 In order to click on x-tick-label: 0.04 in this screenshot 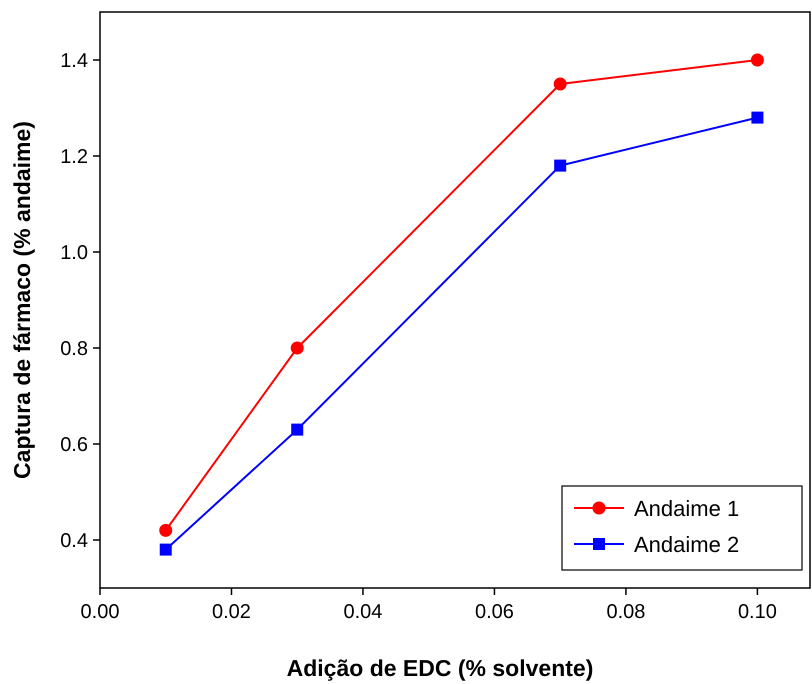, I will do `click(362, 612)`.